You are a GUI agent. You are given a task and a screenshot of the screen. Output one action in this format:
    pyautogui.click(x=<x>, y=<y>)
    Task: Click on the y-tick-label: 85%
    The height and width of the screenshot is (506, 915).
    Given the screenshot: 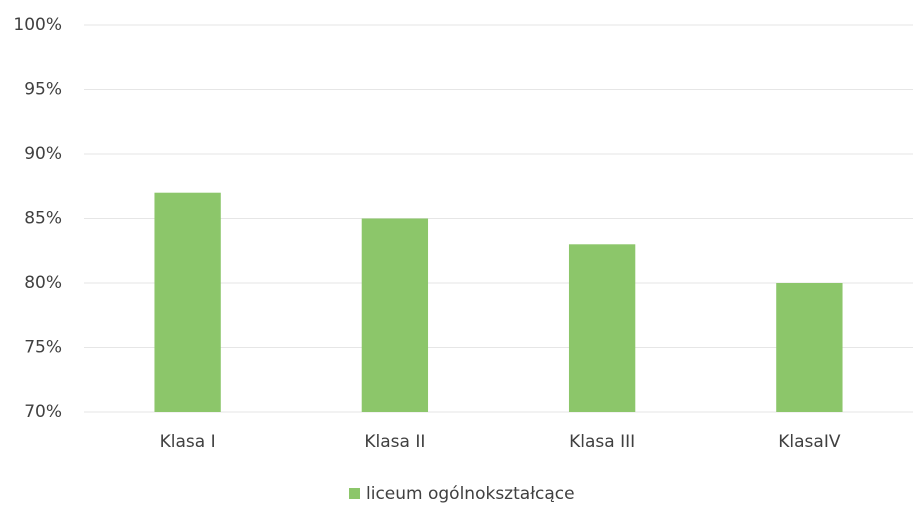 What is the action you would take?
    pyautogui.click(x=43, y=219)
    